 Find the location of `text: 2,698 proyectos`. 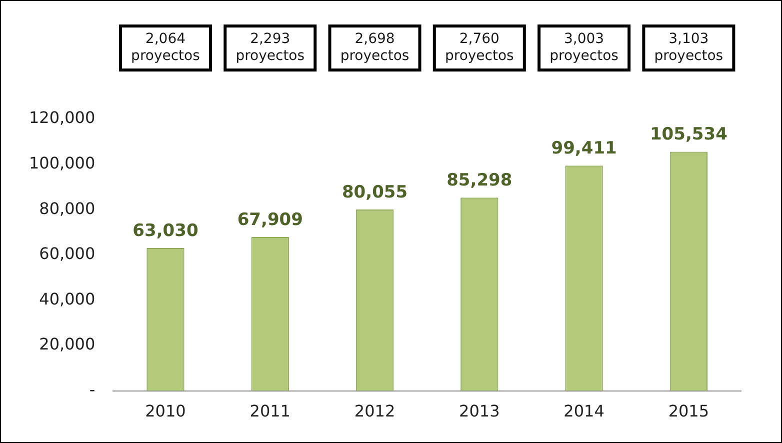

text: 2,698 proyectos is located at coordinates (375, 47).